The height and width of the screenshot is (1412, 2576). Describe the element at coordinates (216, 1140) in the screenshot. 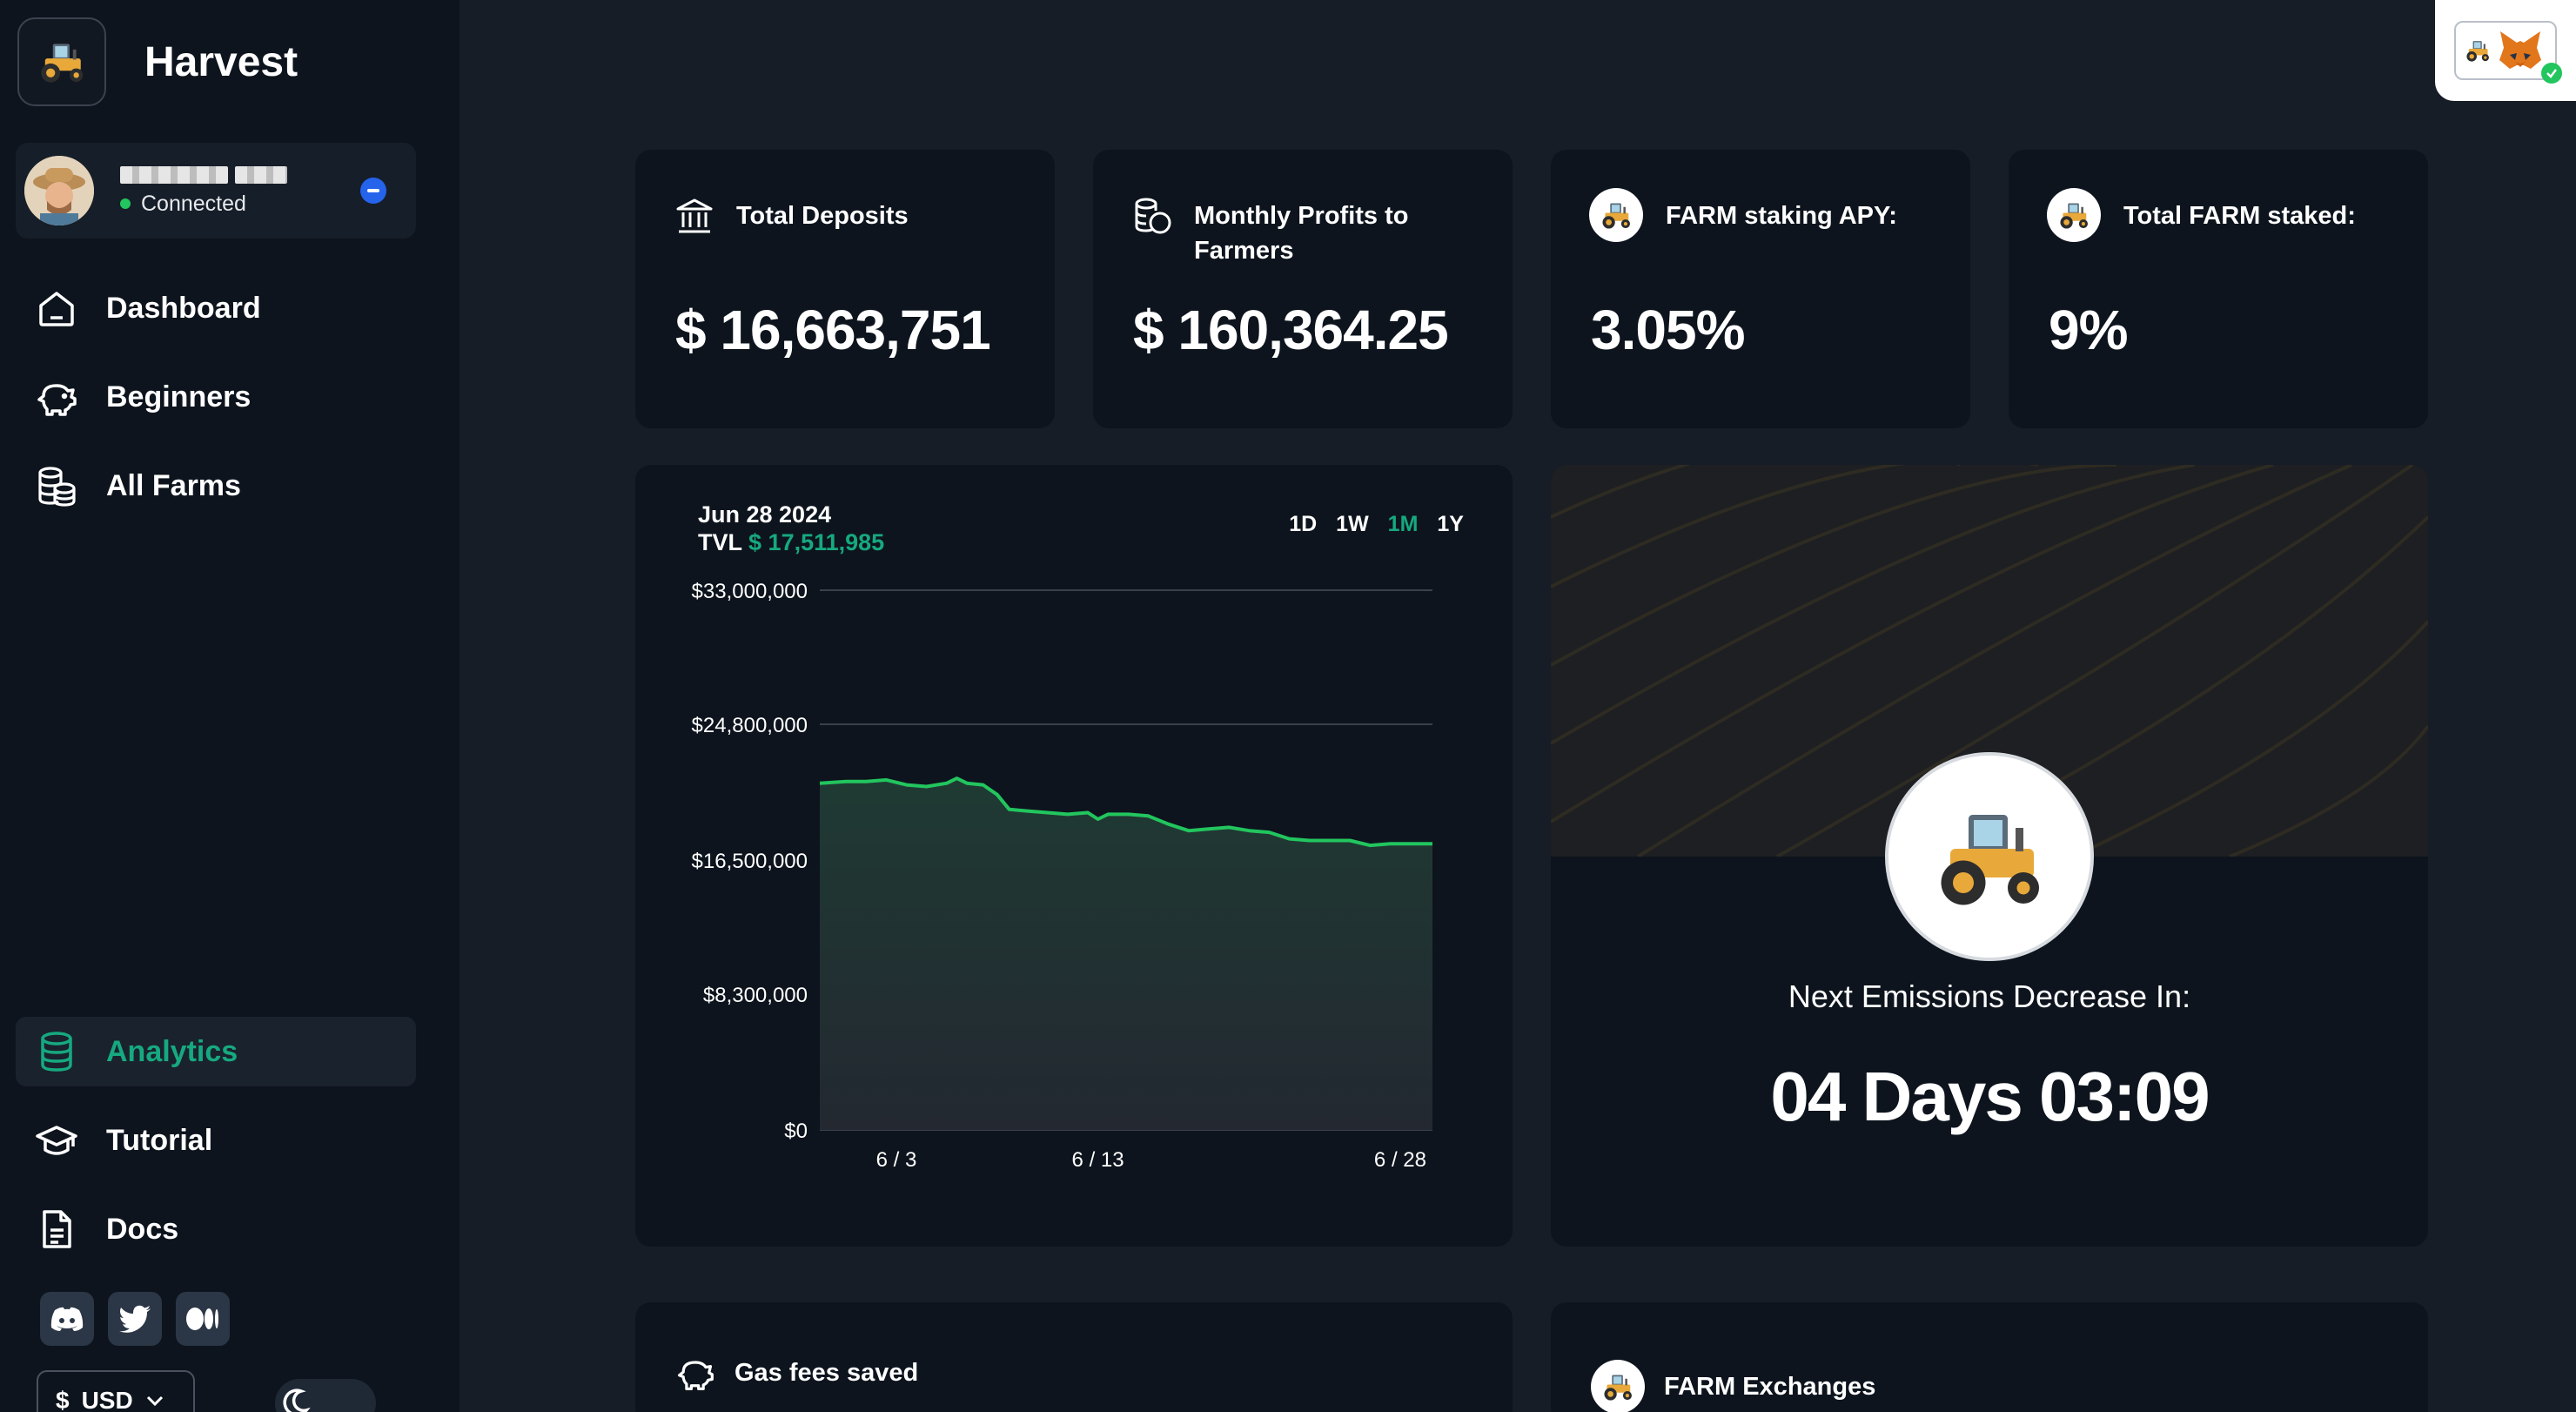

I see `nav-item-tutorial: Tutorial` at that location.